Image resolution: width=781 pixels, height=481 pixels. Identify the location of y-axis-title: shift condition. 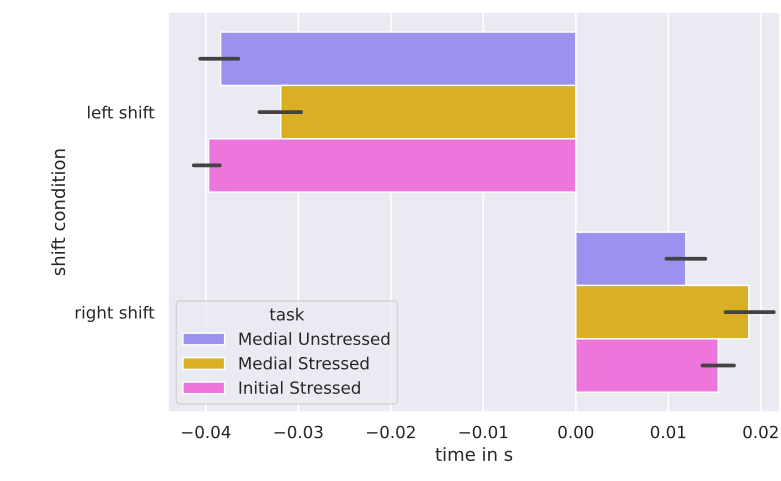
(58, 213).